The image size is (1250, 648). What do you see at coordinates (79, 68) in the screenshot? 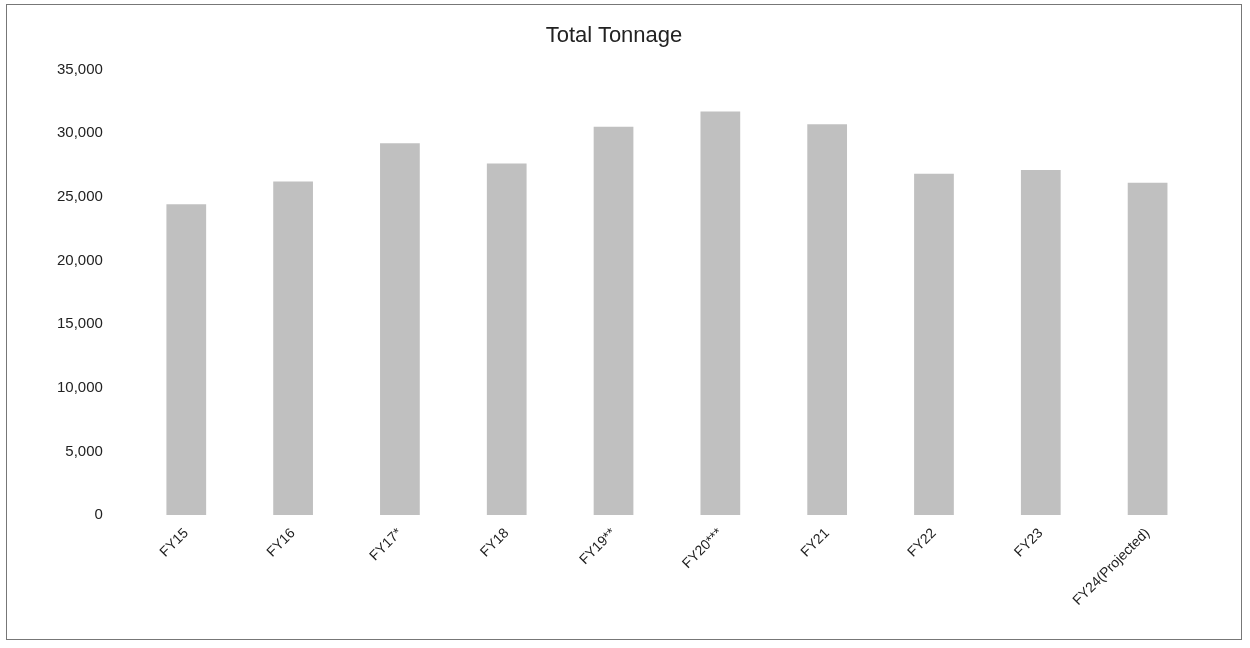
I see `y-tick-label: 35,000` at bounding box center [79, 68].